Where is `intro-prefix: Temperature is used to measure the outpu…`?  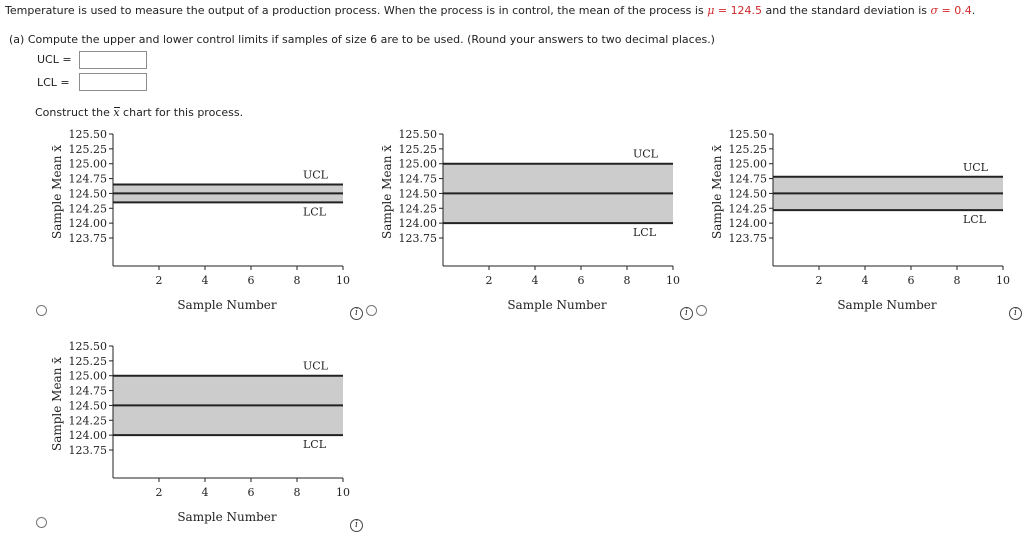
intro-prefix: Temperature is used to measure the outpu… is located at coordinates (356, 10).